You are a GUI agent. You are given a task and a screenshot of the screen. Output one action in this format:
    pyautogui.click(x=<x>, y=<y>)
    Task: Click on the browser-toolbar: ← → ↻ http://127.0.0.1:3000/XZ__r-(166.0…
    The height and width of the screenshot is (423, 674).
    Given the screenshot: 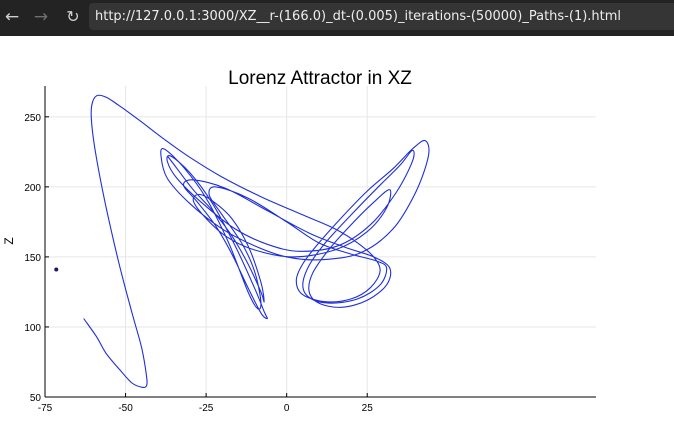 What is the action you would take?
    pyautogui.click(x=337, y=18)
    